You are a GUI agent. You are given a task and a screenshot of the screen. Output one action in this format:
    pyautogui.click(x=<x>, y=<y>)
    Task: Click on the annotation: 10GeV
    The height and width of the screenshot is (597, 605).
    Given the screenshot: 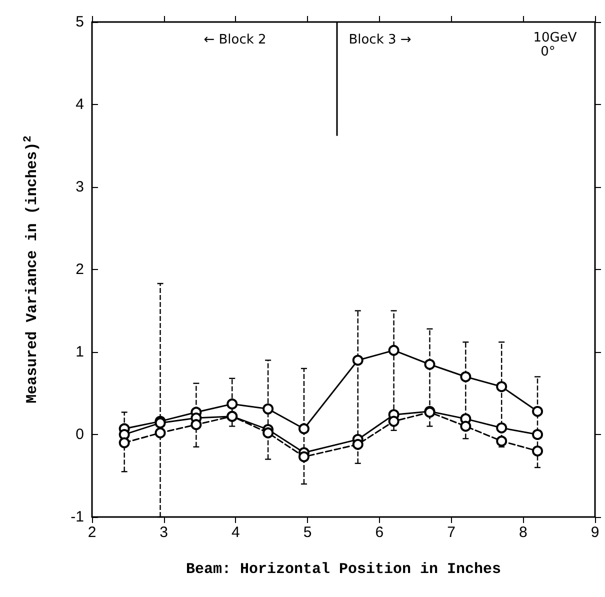 What is the action you would take?
    pyautogui.click(x=555, y=38)
    